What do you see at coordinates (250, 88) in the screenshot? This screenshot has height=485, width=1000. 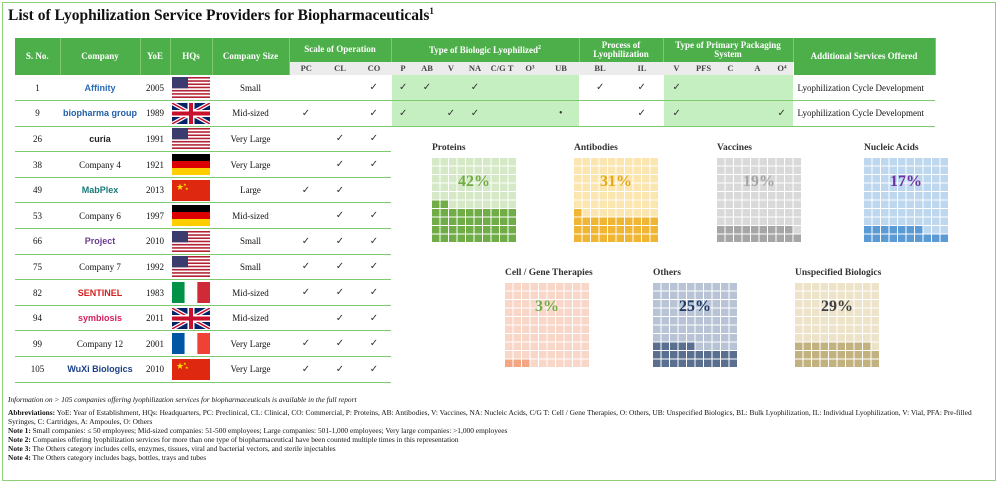 I see `row-company-size: Small` at bounding box center [250, 88].